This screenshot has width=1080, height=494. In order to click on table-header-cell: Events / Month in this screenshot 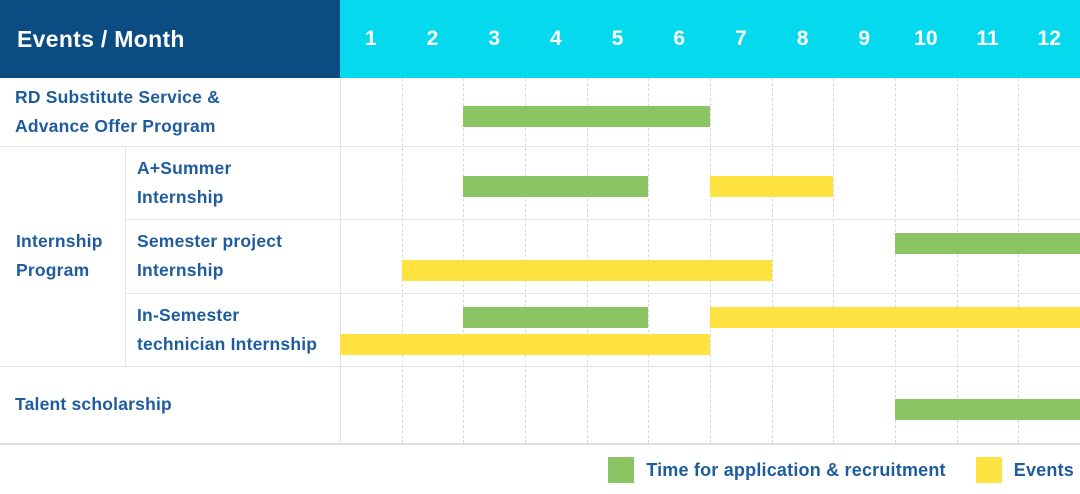, I will do `click(170, 39)`.